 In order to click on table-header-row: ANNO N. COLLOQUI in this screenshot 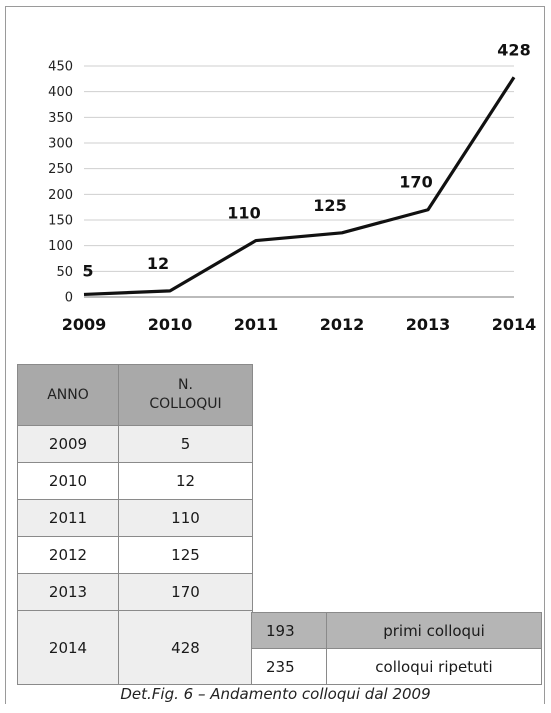, I will do `click(135, 395)`.